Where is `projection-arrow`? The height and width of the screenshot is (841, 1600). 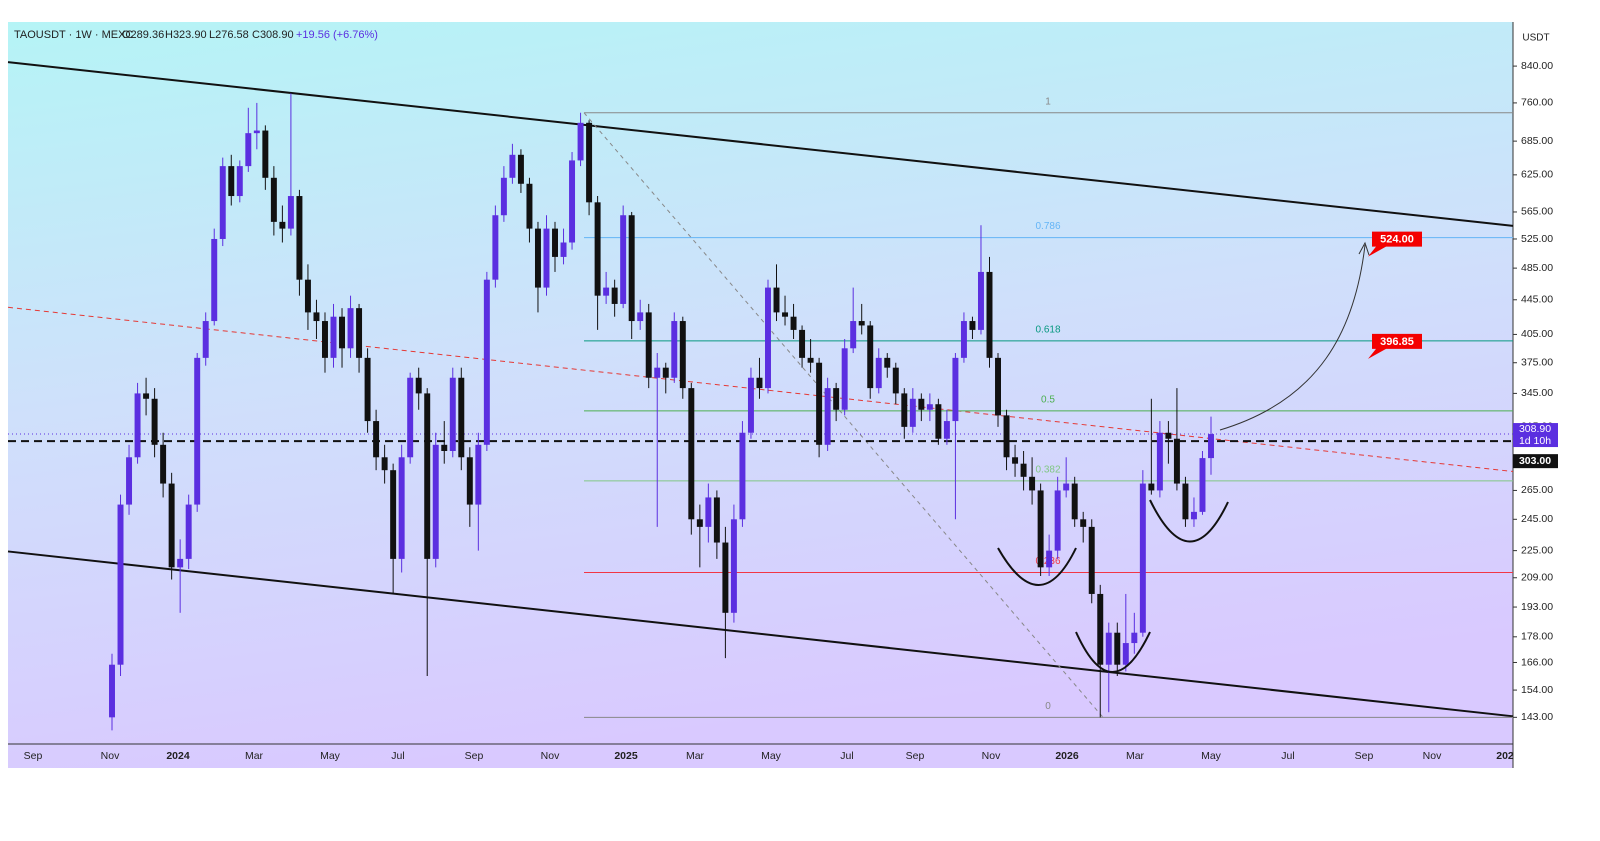
projection-arrow is located at coordinates (1294, 336).